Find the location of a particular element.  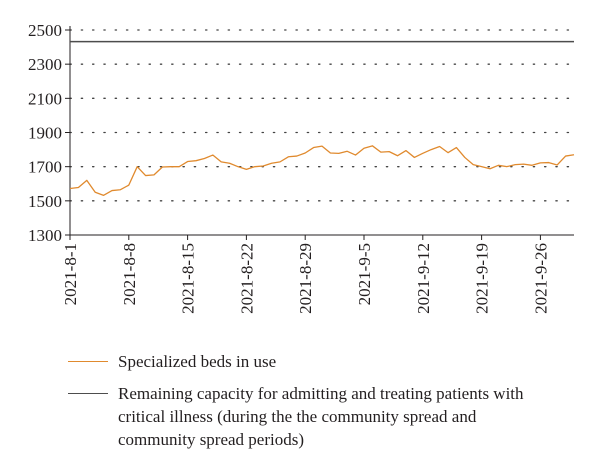

y-tick-label: 1500 is located at coordinates (45, 201).